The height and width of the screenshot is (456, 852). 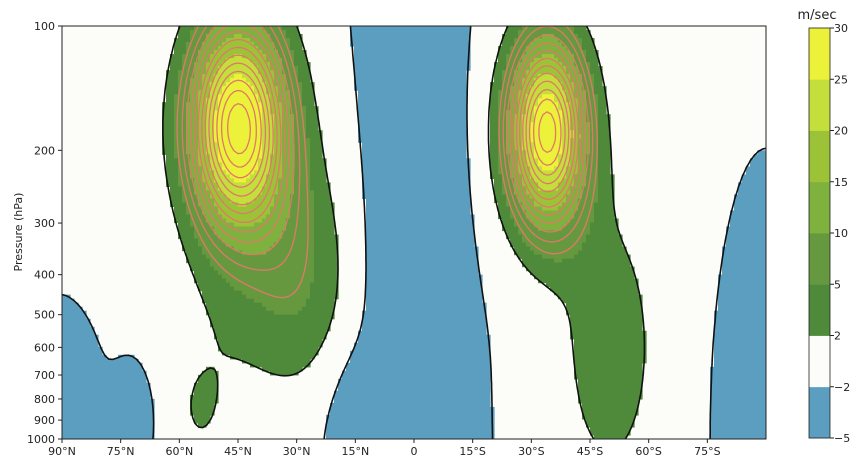 What do you see at coordinates (121, 450) in the screenshot?
I see `x-tick-label: 75°N` at bounding box center [121, 450].